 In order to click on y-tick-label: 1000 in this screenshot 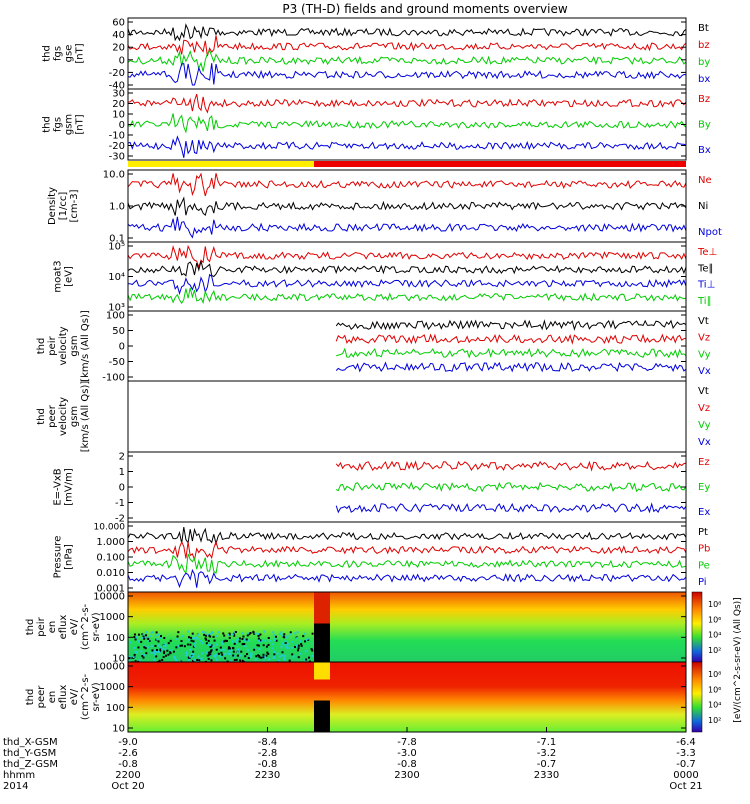, I will do `click(112, 617)`.